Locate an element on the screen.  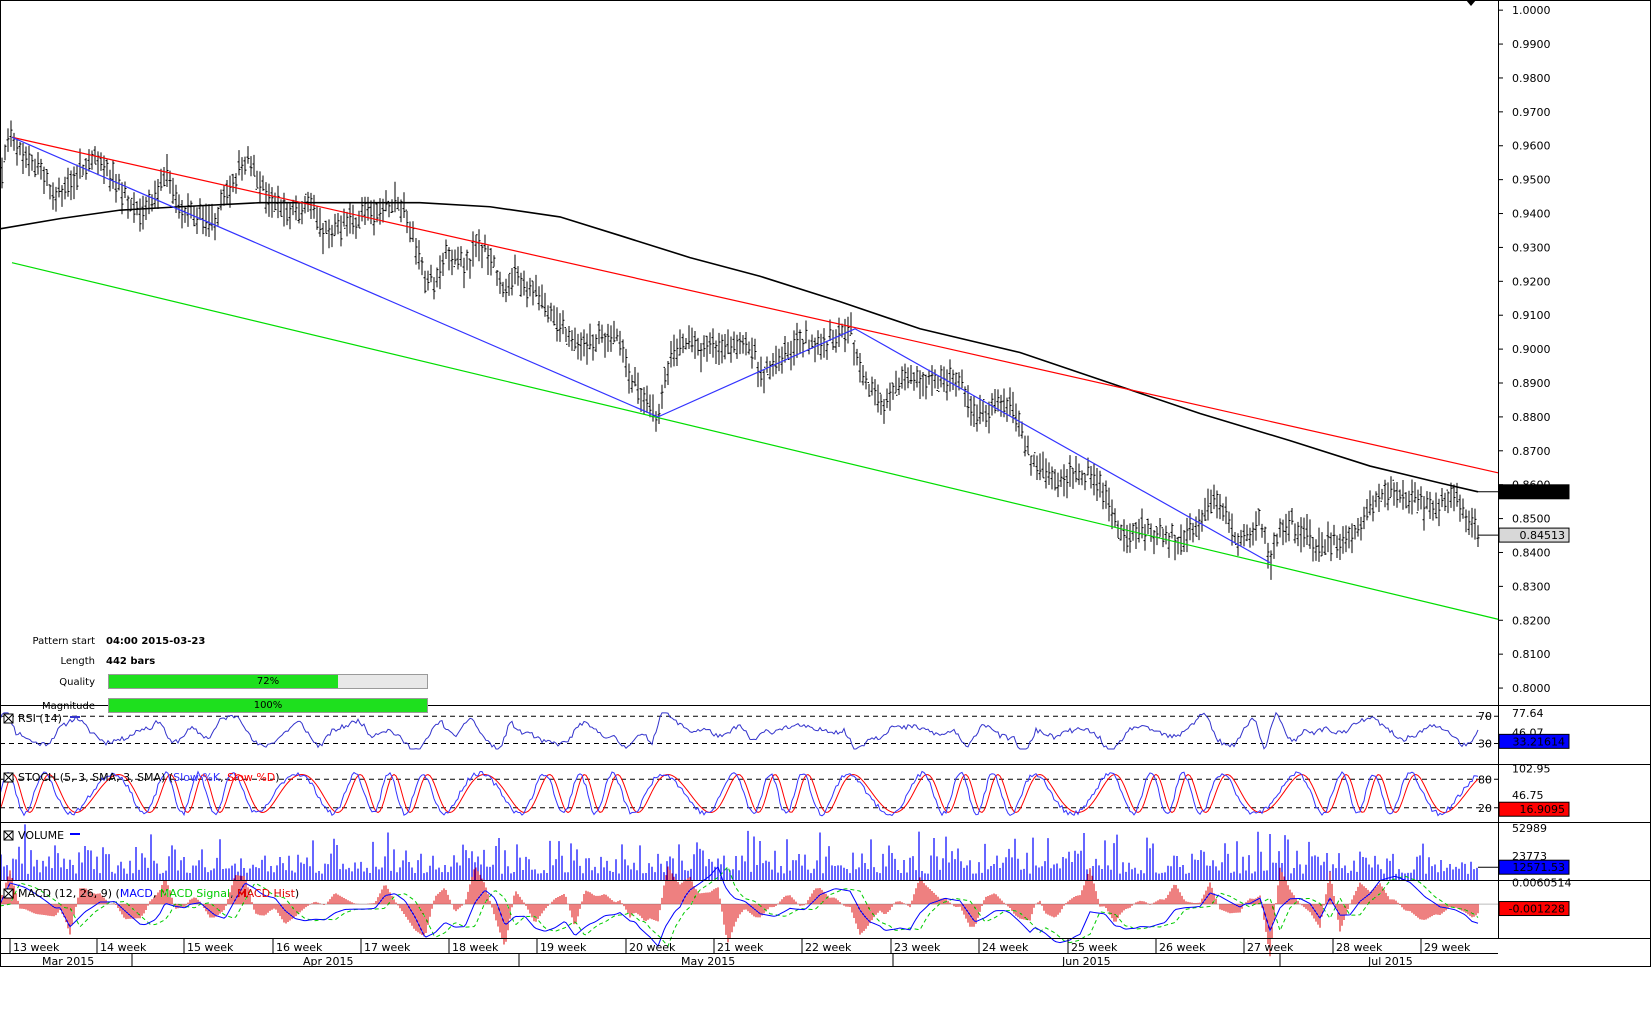
stoch-tick-mid: 46.75 is located at coordinates (1528, 795).